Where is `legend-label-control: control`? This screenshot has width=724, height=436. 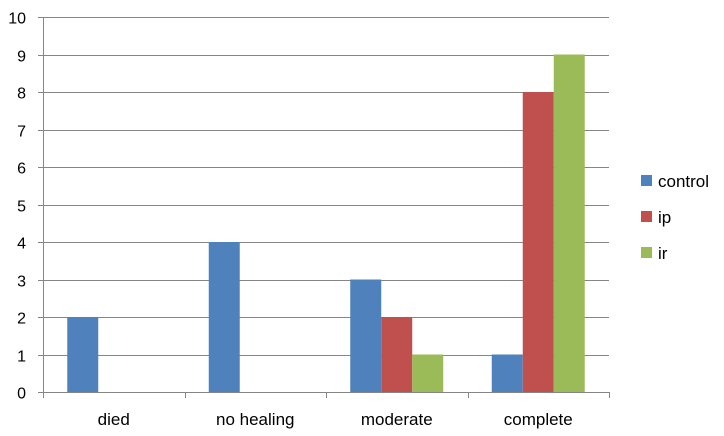
legend-label-control: control is located at coordinates (683, 181).